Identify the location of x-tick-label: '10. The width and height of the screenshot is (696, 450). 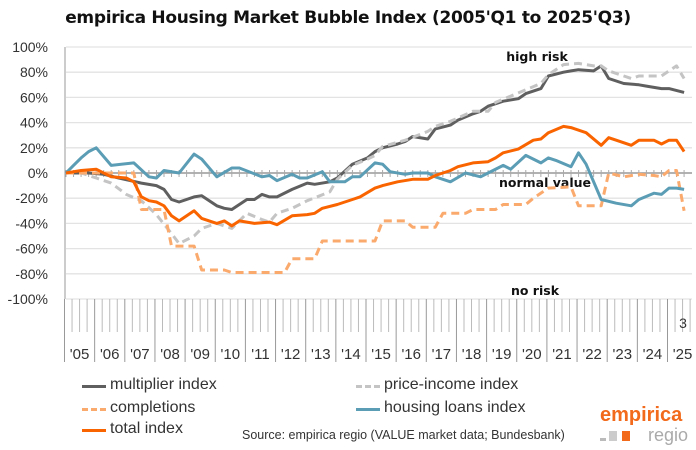
(231, 354).